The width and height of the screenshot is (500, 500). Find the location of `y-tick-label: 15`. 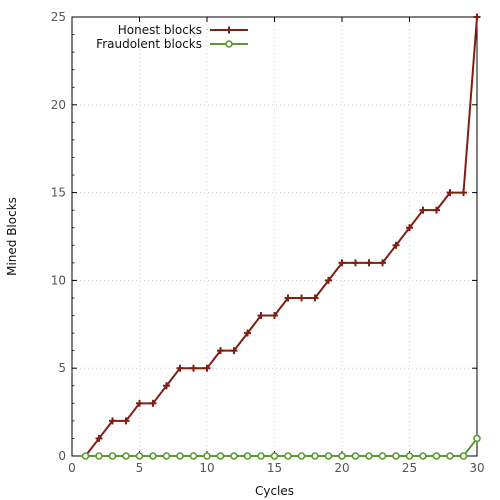

y-tick-label: 15 is located at coordinates (58, 193).